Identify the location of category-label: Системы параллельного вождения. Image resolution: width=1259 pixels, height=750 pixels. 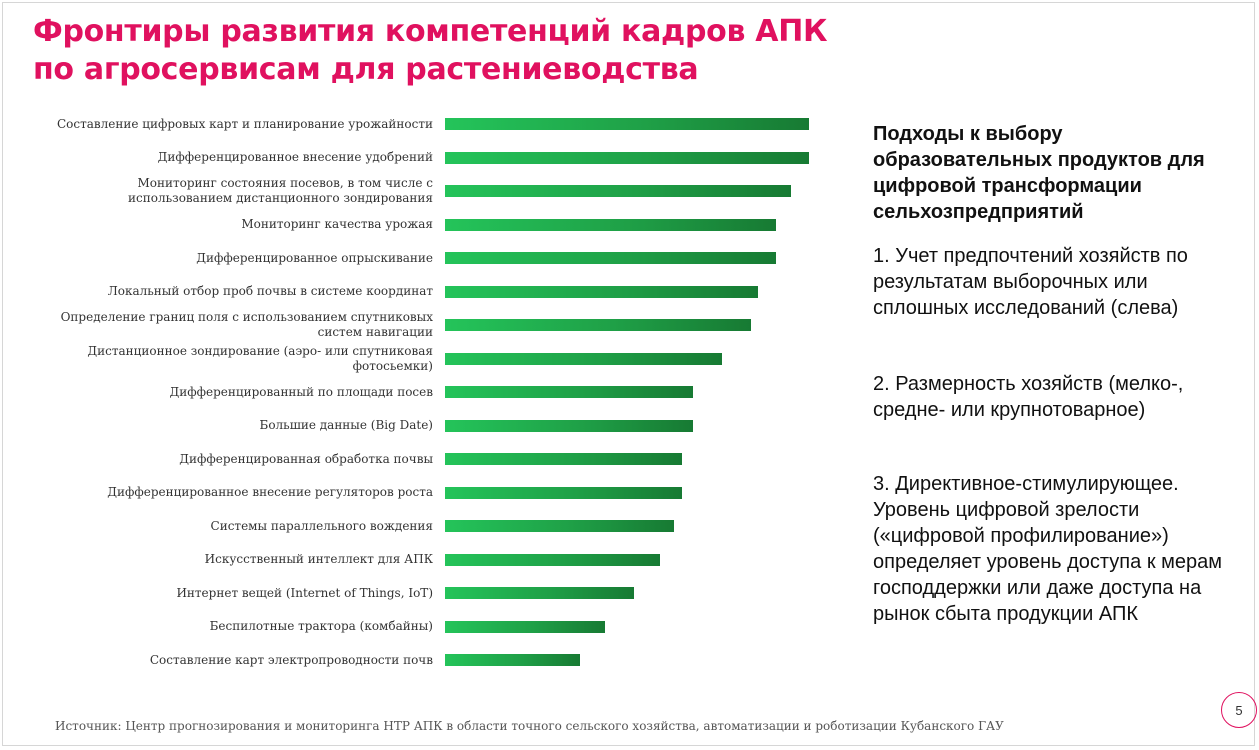
(321, 525).